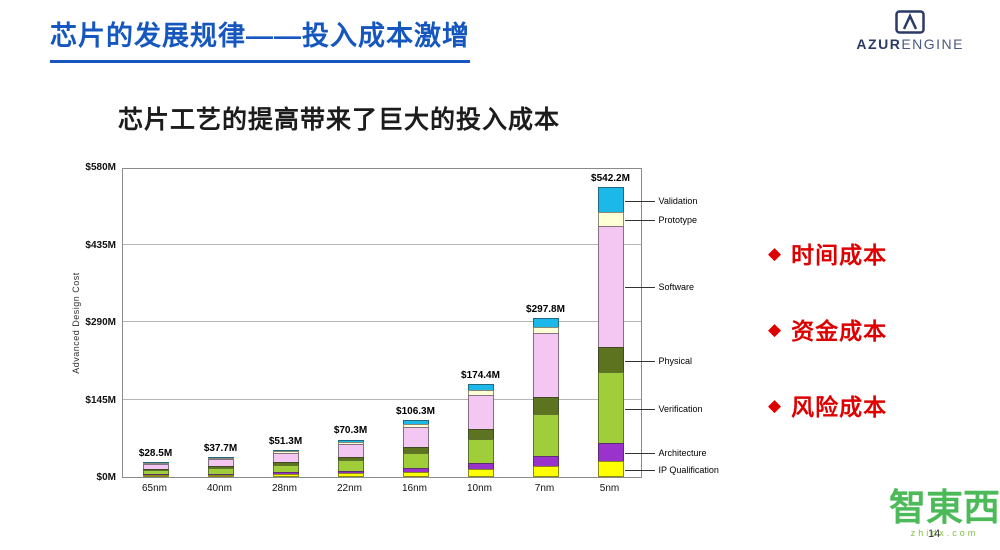 The height and width of the screenshot is (550, 1000). Describe the element at coordinates (827, 253) in the screenshot. I see `bullet-time-cost: ◆ 时间成本` at that location.